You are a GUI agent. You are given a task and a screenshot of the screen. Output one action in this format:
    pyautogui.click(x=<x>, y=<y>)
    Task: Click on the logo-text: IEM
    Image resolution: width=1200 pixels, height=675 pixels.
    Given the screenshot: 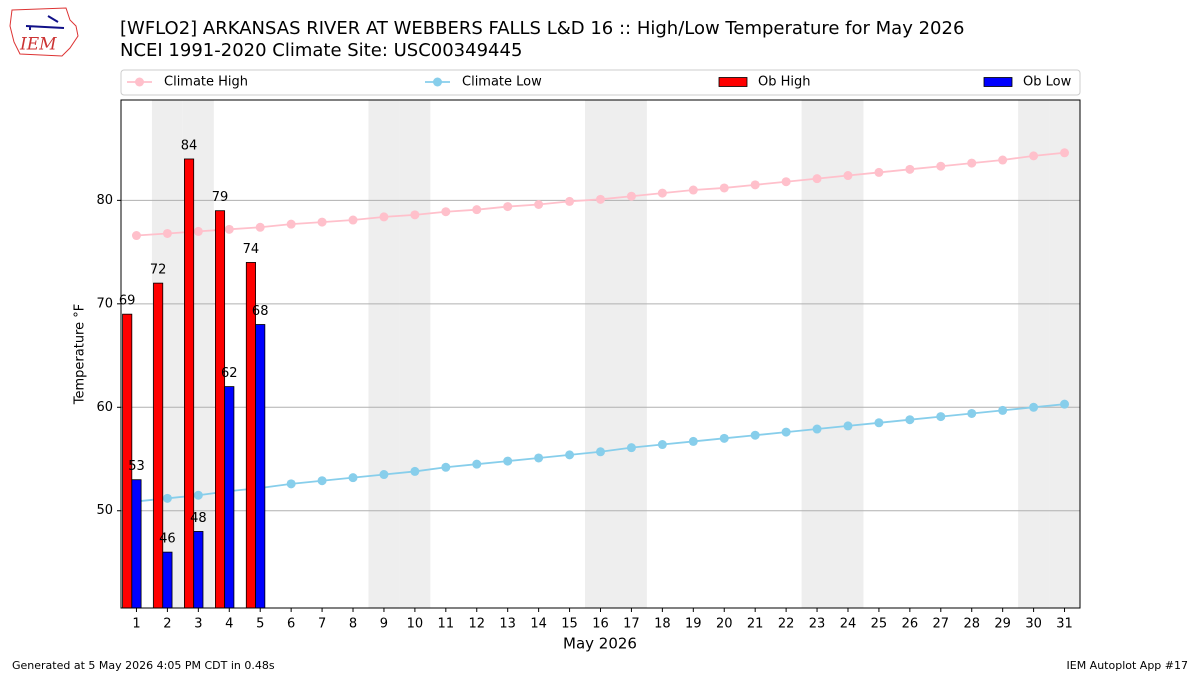 What is the action you would take?
    pyautogui.click(x=38, y=45)
    